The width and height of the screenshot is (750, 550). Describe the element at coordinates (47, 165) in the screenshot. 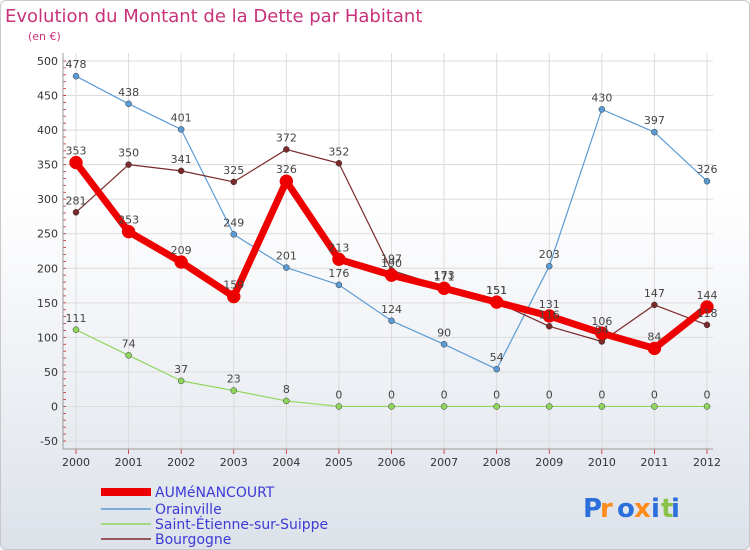

I see `y-tick-label: 350` at that location.